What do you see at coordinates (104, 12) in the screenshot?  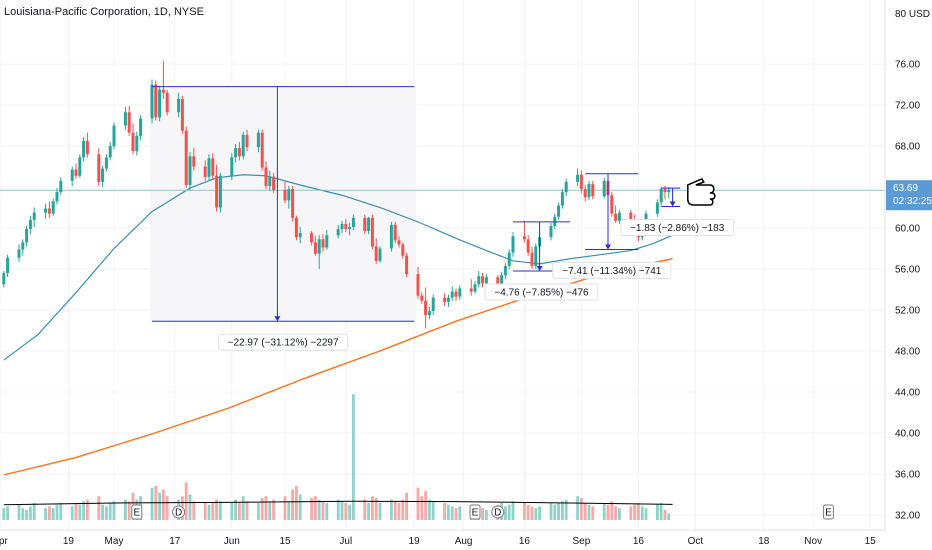 I see `chart-title: Louisiana-Pacific Corporation, 1D, NYSE` at bounding box center [104, 12].